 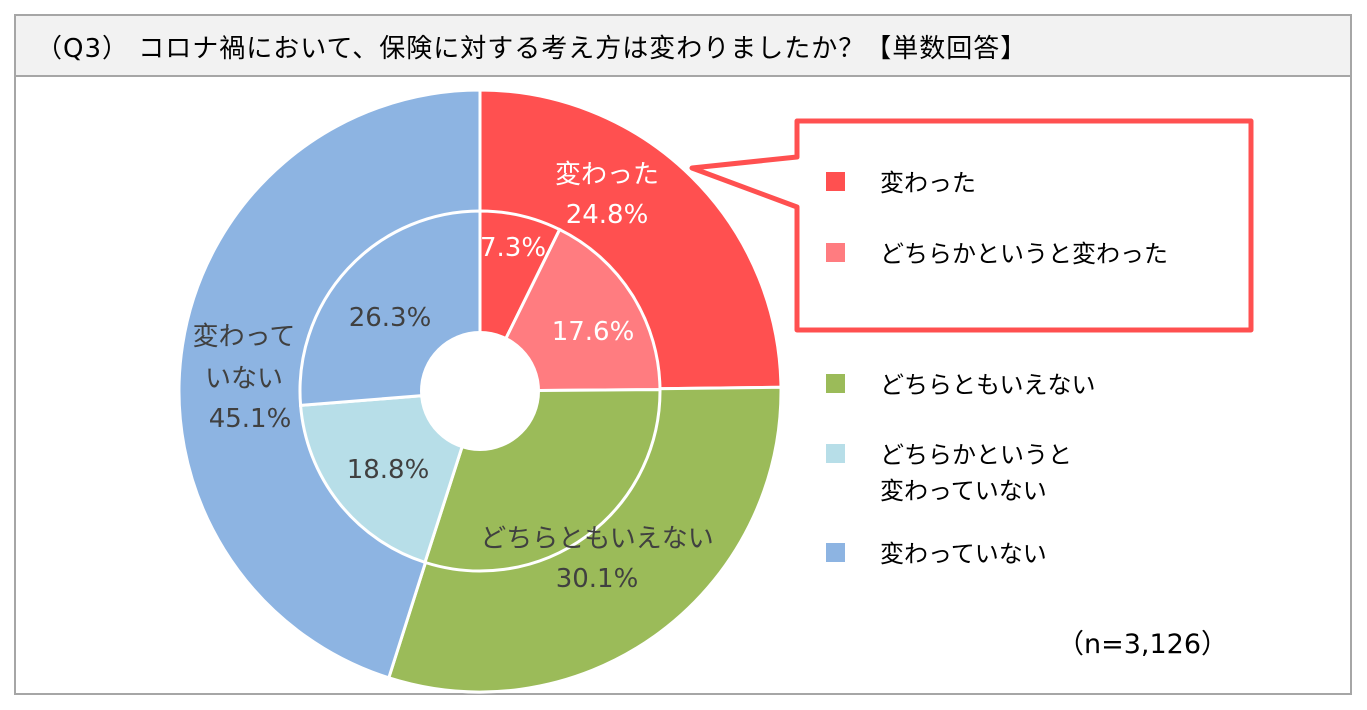 I want to click on donut-hole, so click(x=480, y=391).